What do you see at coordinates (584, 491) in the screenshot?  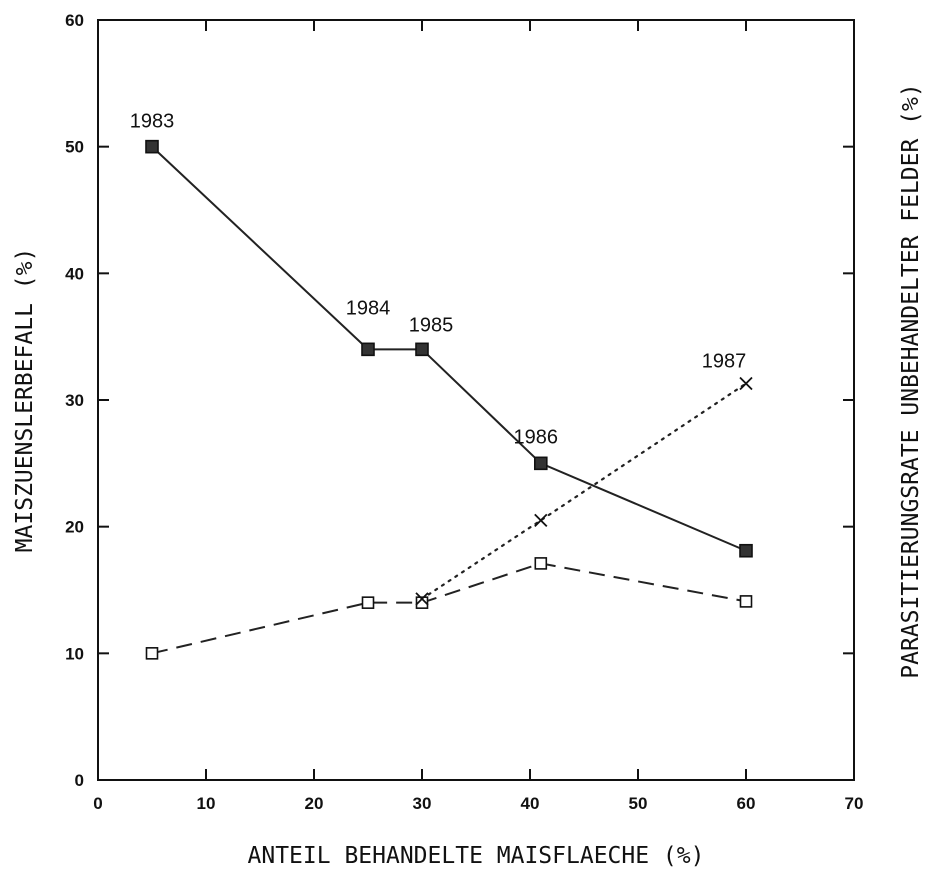 I see `series-line-dotted` at bounding box center [584, 491].